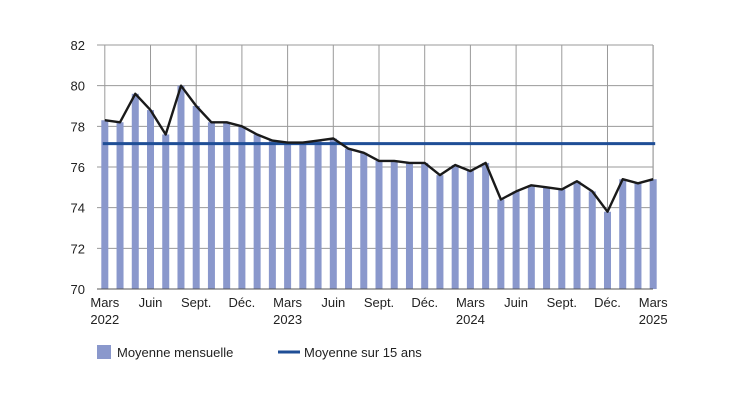  What do you see at coordinates (78, 45) in the screenshot?
I see `y-tick-label: 82` at bounding box center [78, 45].